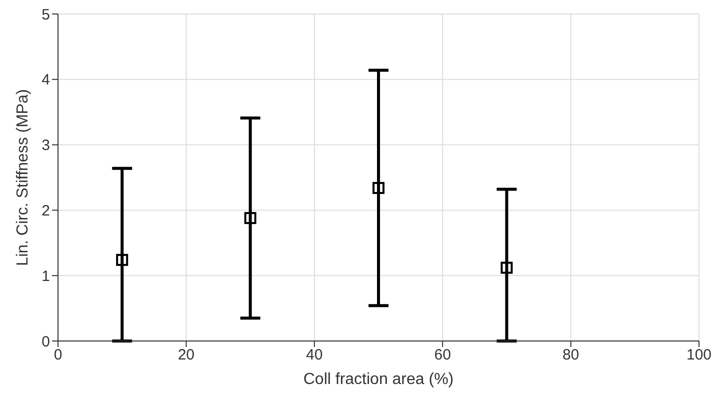 The width and height of the screenshot is (721, 404). Describe the element at coordinates (378, 379) in the screenshot. I see `x-axis-title: Coll fraction area (%)` at that location.